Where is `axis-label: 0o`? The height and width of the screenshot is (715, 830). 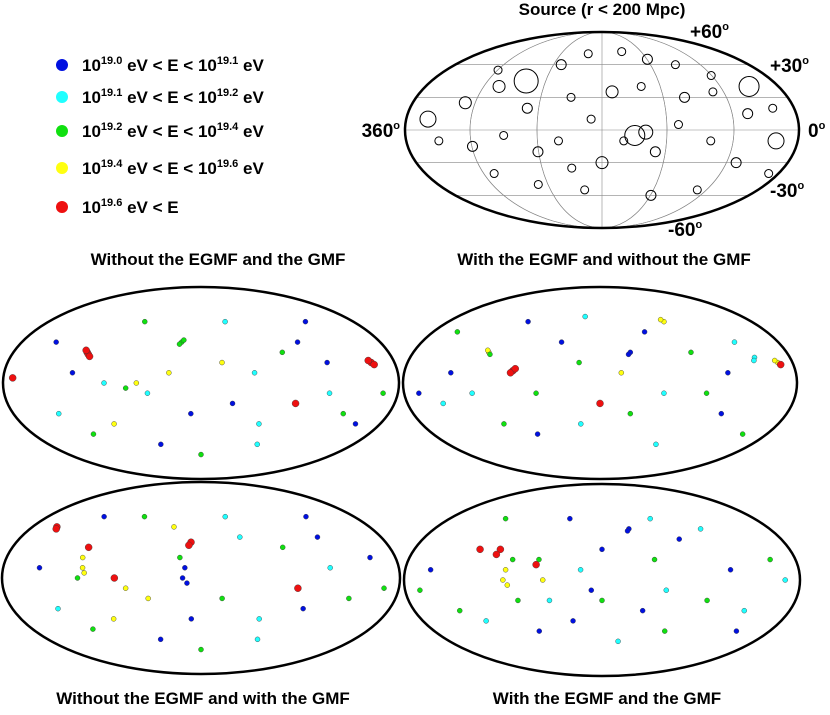
axis-label: 0o is located at coordinates (817, 131).